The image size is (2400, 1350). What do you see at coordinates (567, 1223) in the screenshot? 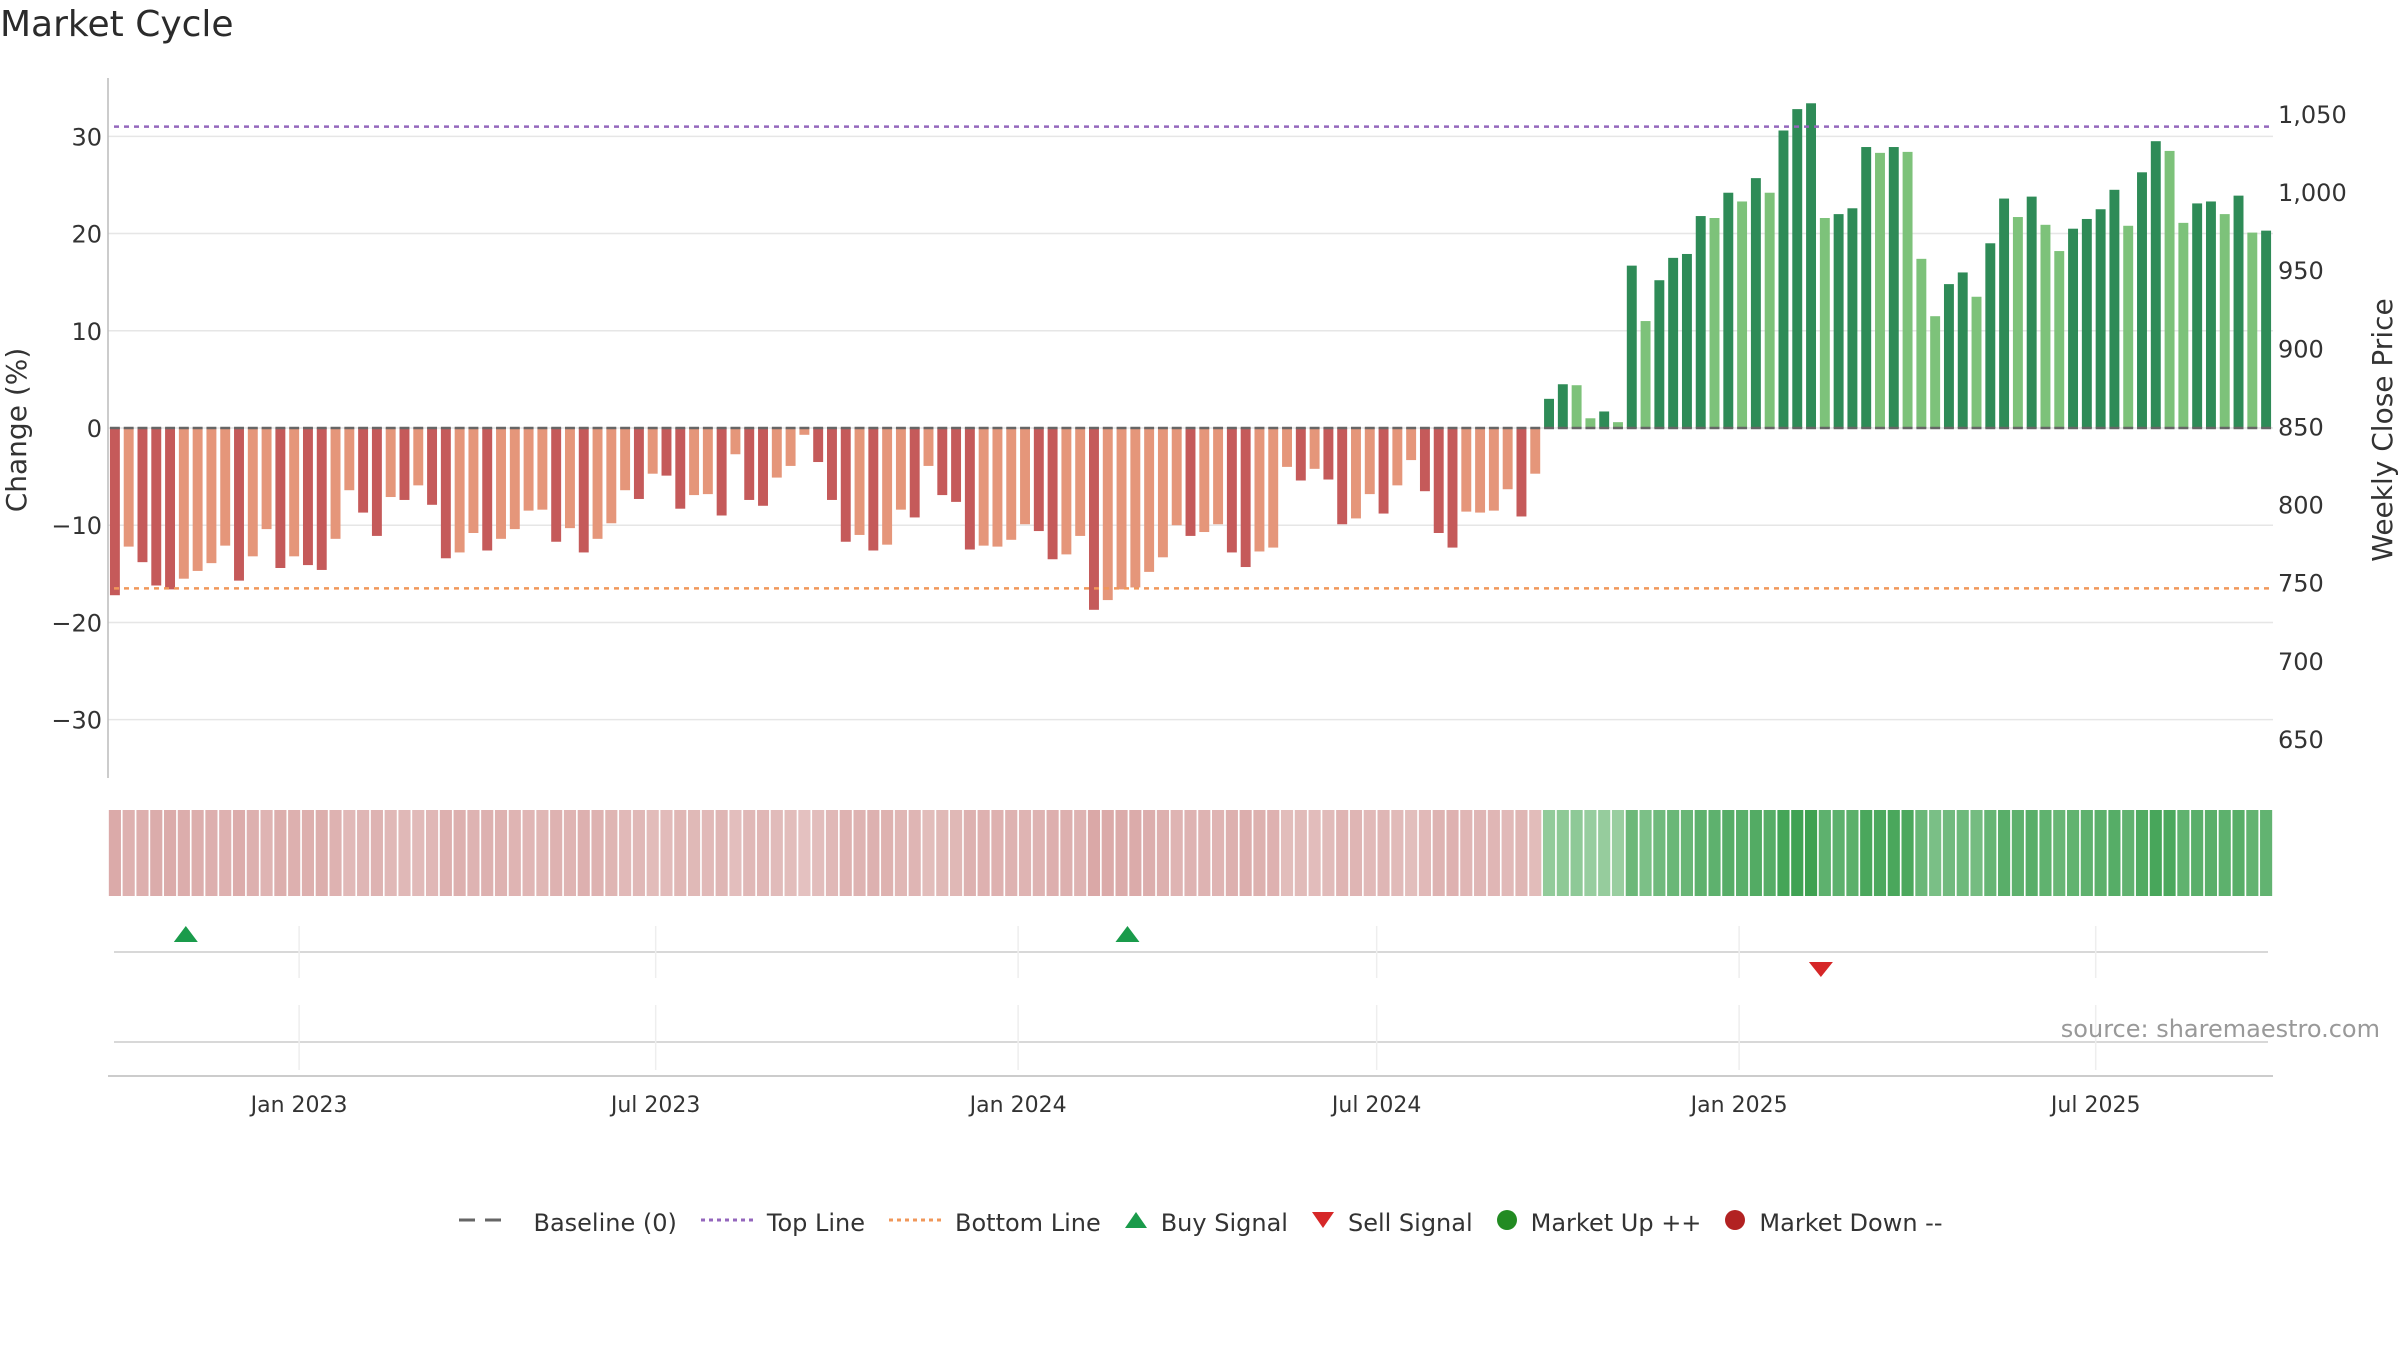
I see `legend-item: Baseline (0)` at bounding box center [567, 1223].